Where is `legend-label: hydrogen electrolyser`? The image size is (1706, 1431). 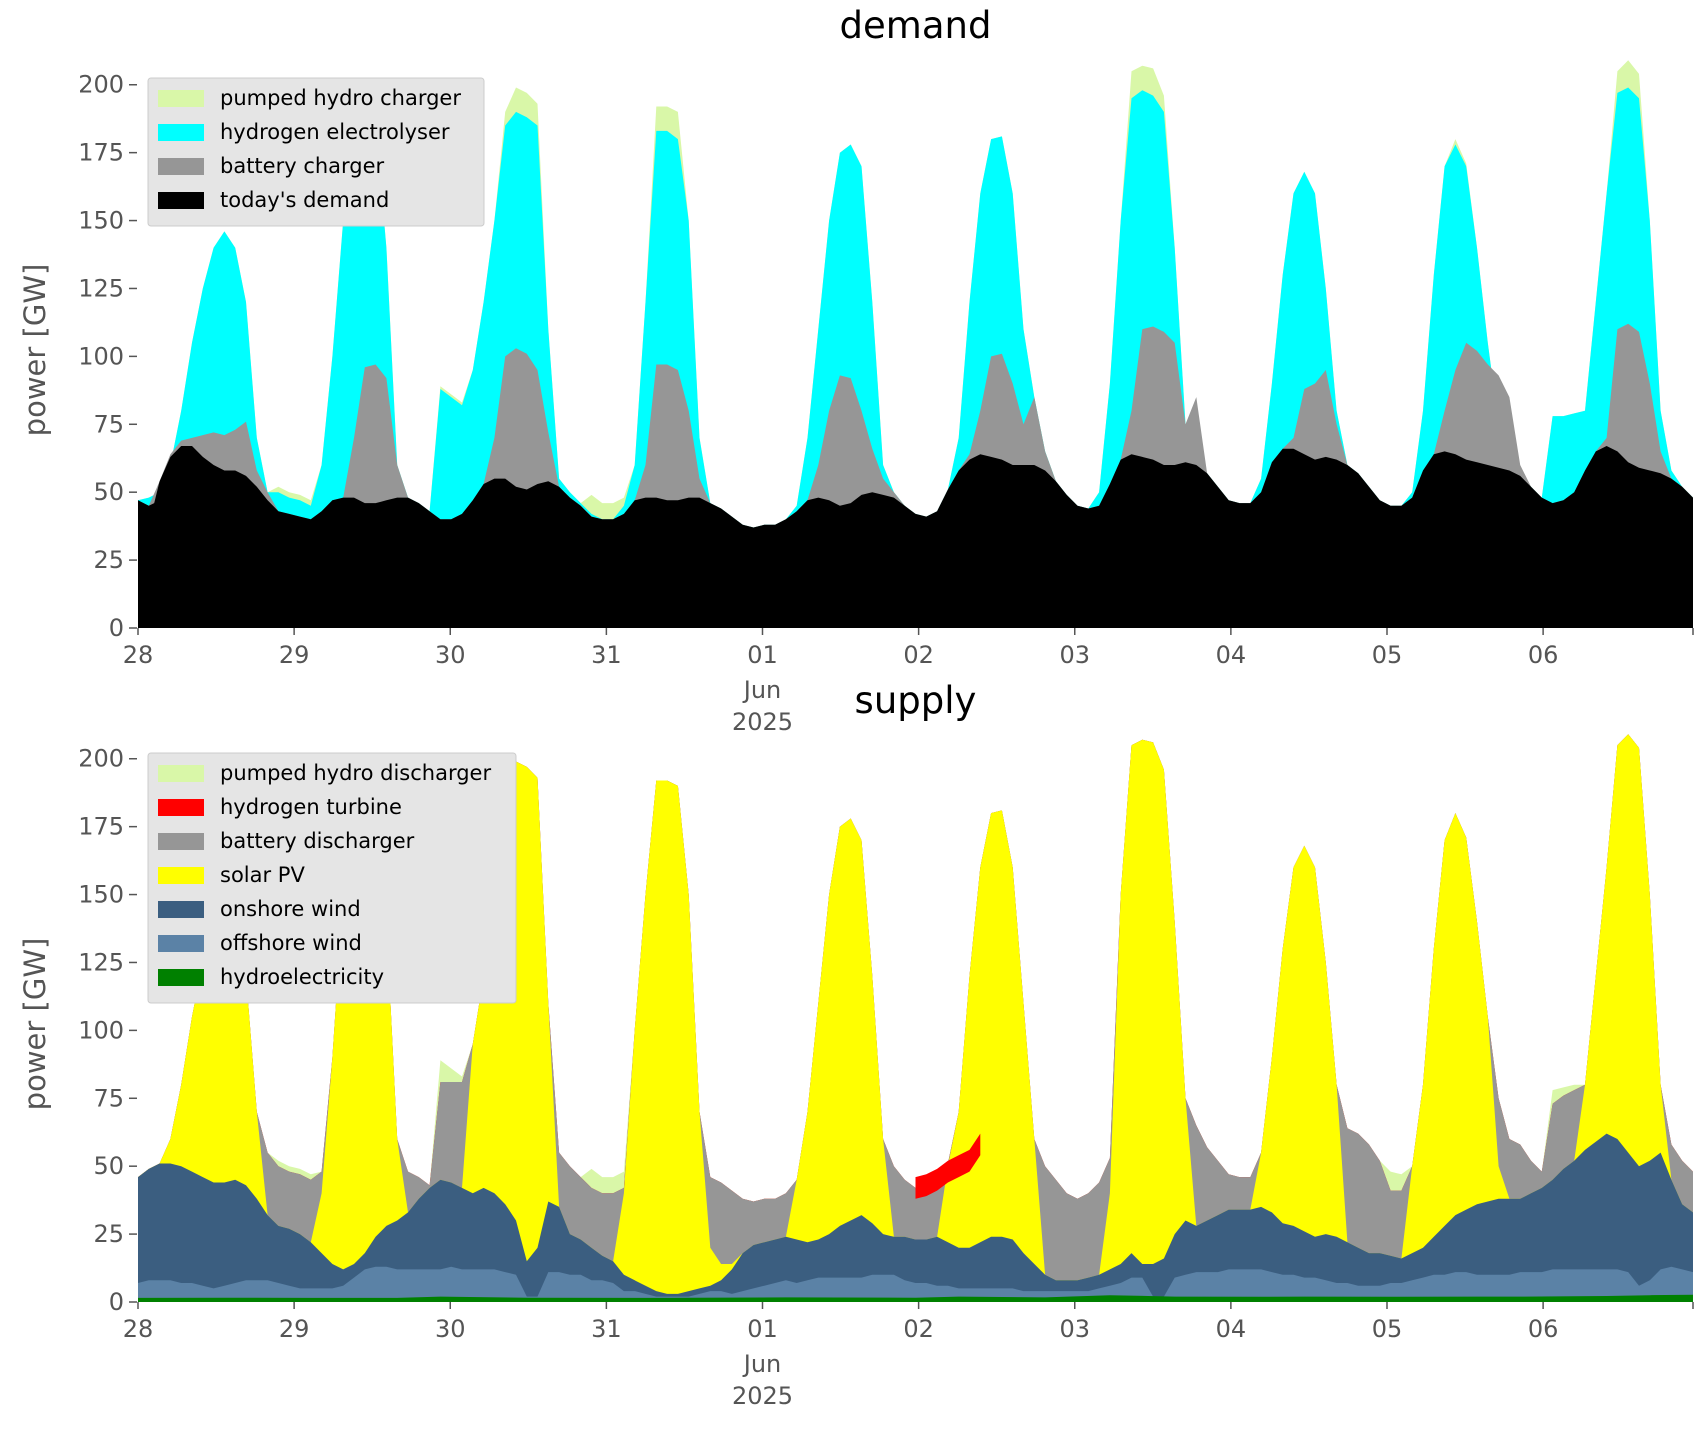 legend-label: hydrogen electrolyser is located at coordinates (335, 132).